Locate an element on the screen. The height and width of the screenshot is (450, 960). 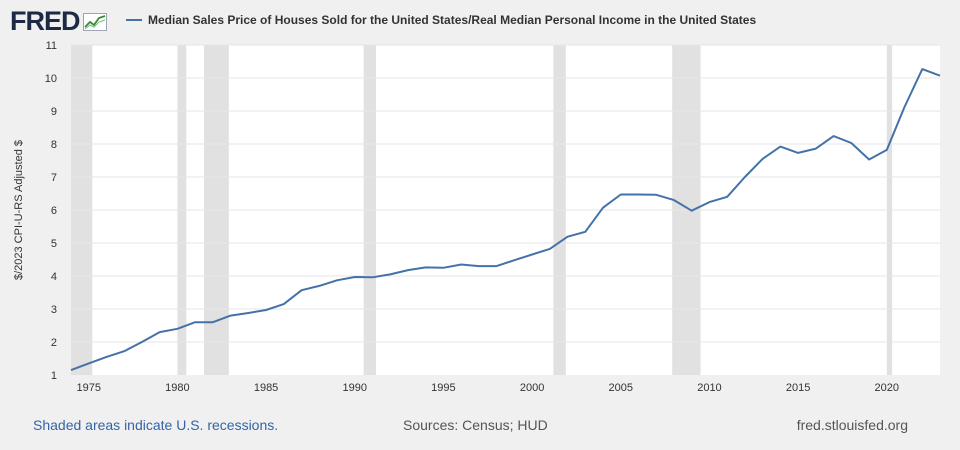
y-tick-label: 6 is located at coordinates (54, 211).